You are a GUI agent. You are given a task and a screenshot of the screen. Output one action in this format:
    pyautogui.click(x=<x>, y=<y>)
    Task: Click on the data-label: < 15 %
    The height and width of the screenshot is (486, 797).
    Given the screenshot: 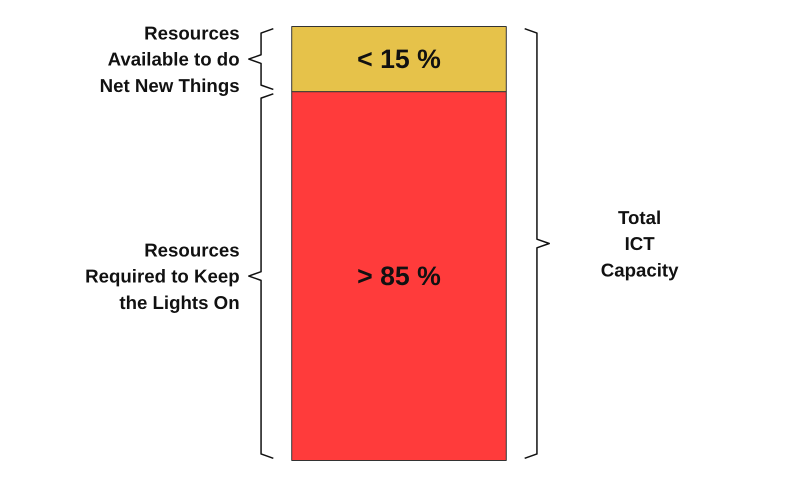 What is the action you would take?
    pyautogui.click(x=399, y=59)
    